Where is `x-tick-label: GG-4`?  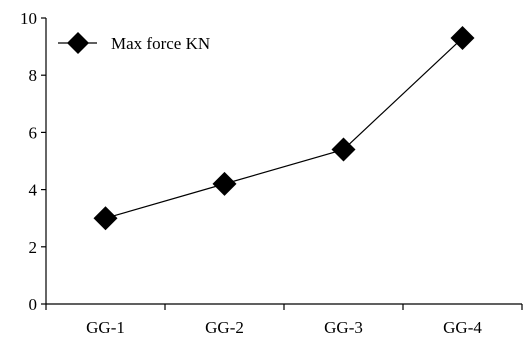 x-tick-label: GG-4 is located at coordinates (462, 327).